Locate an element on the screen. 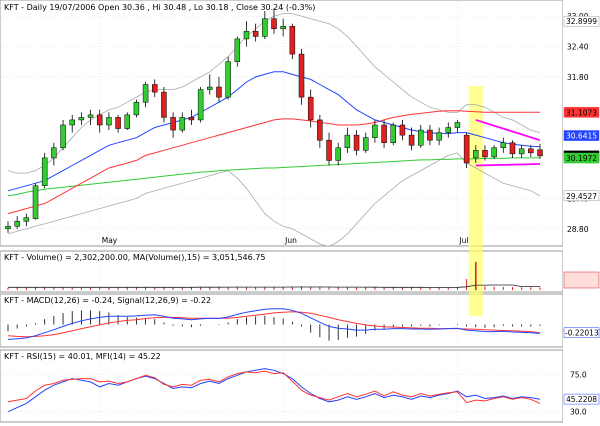  macd-marker-0: -0.220137 is located at coordinates (582, 333).